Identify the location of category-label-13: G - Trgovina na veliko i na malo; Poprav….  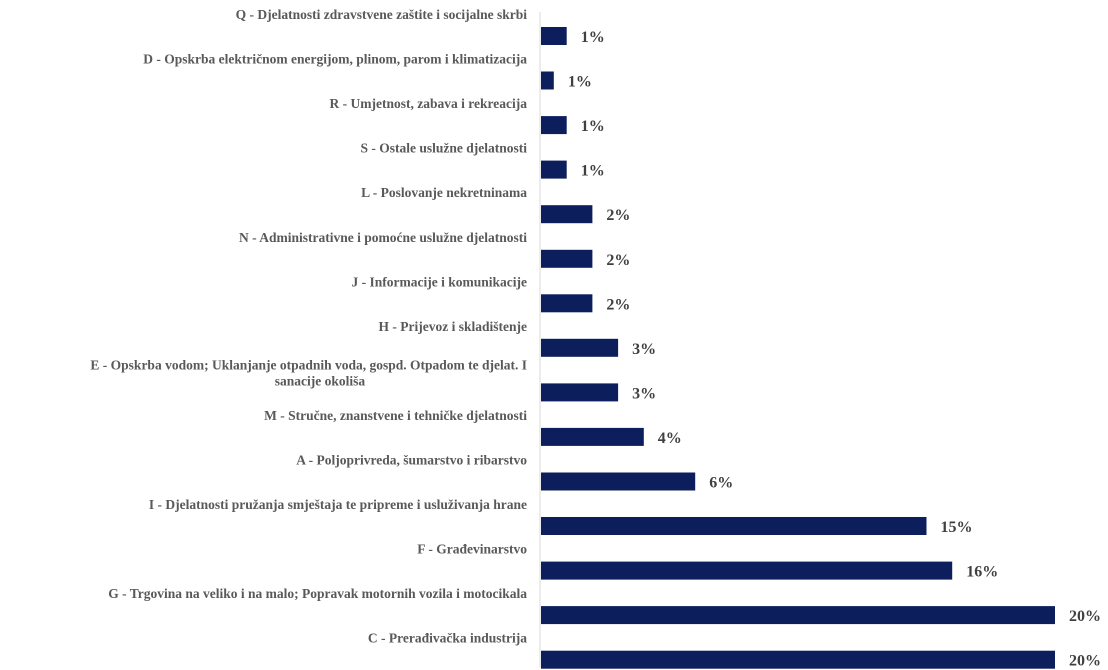
(317, 593).